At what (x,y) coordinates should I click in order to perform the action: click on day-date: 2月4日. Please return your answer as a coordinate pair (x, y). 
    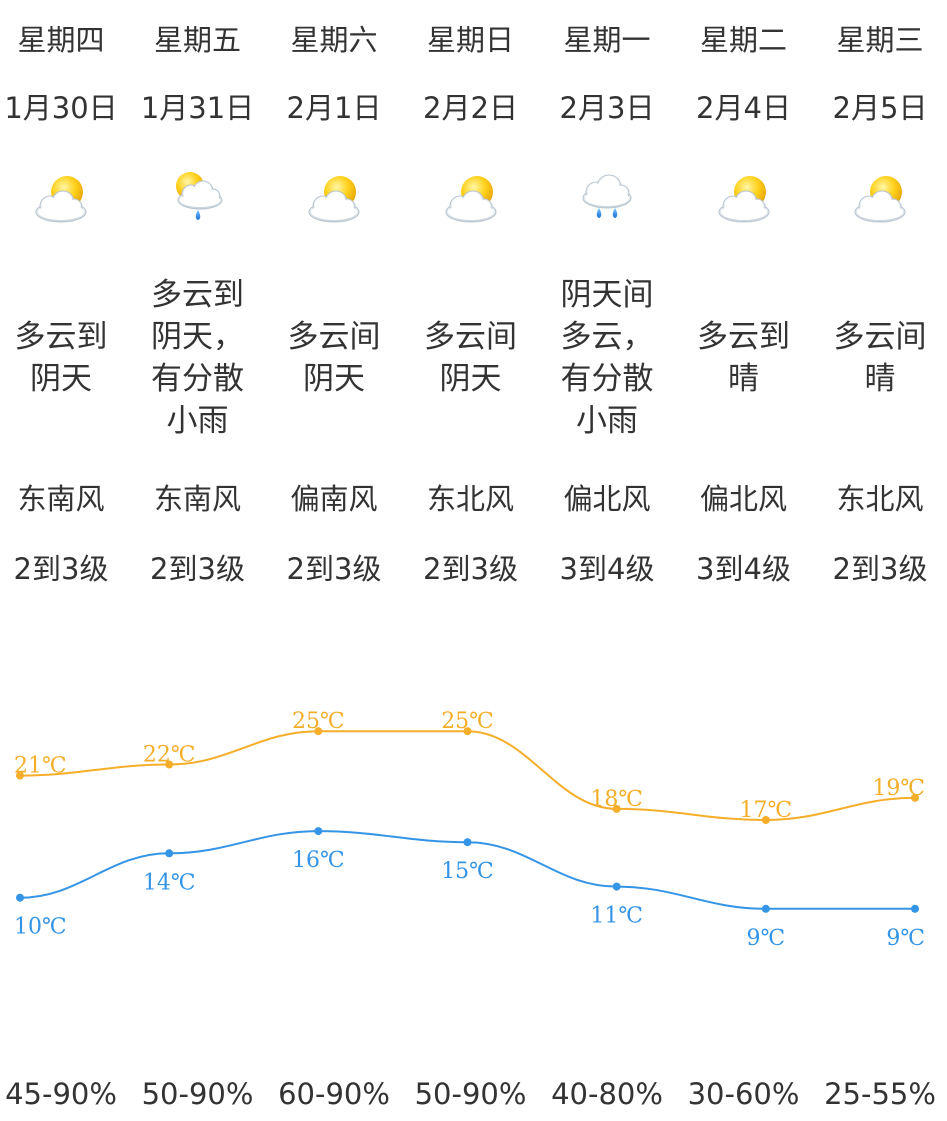
    Looking at the image, I should click on (743, 108).